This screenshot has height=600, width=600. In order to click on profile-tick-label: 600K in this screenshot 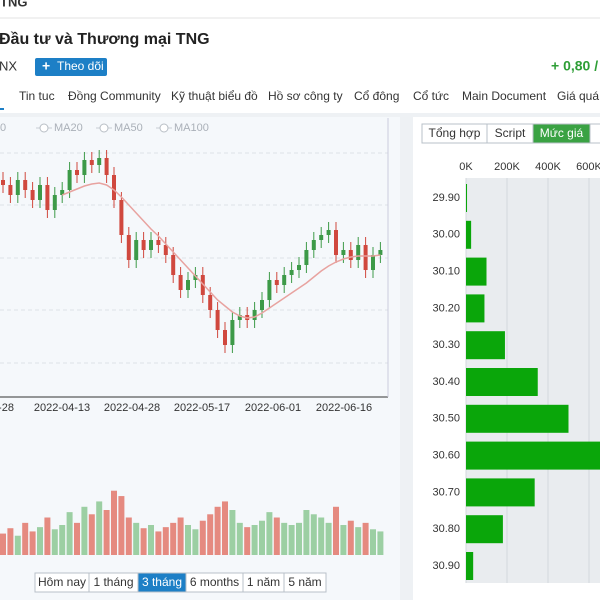, I will do `click(588, 167)`.